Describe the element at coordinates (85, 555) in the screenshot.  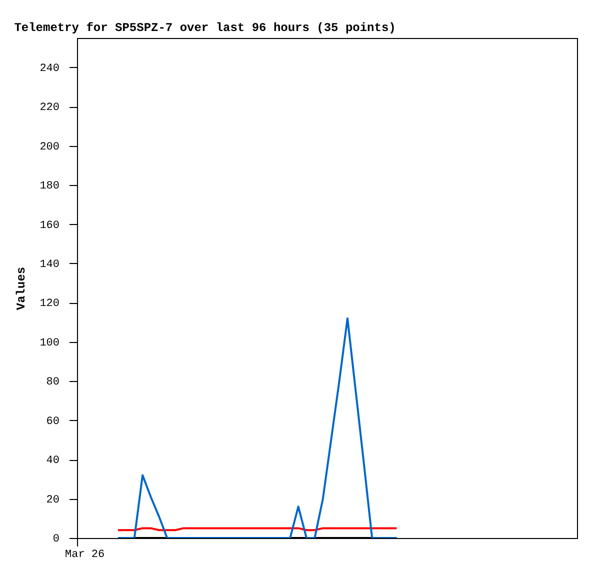
I see `text: Mar 26` at that location.